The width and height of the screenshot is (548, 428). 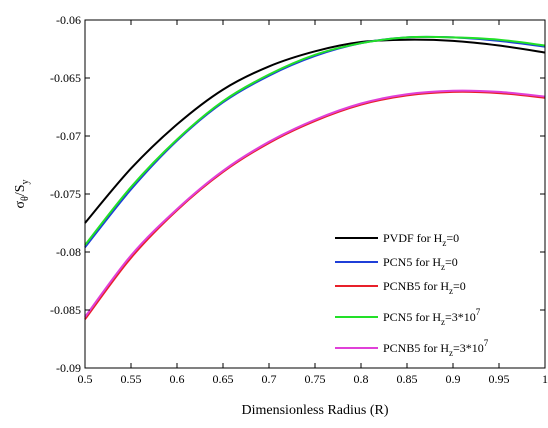 What do you see at coordinates (499, 379) in the screenshot?
I see `x-tick-label: 0.95` at bounding box center [499, 379].